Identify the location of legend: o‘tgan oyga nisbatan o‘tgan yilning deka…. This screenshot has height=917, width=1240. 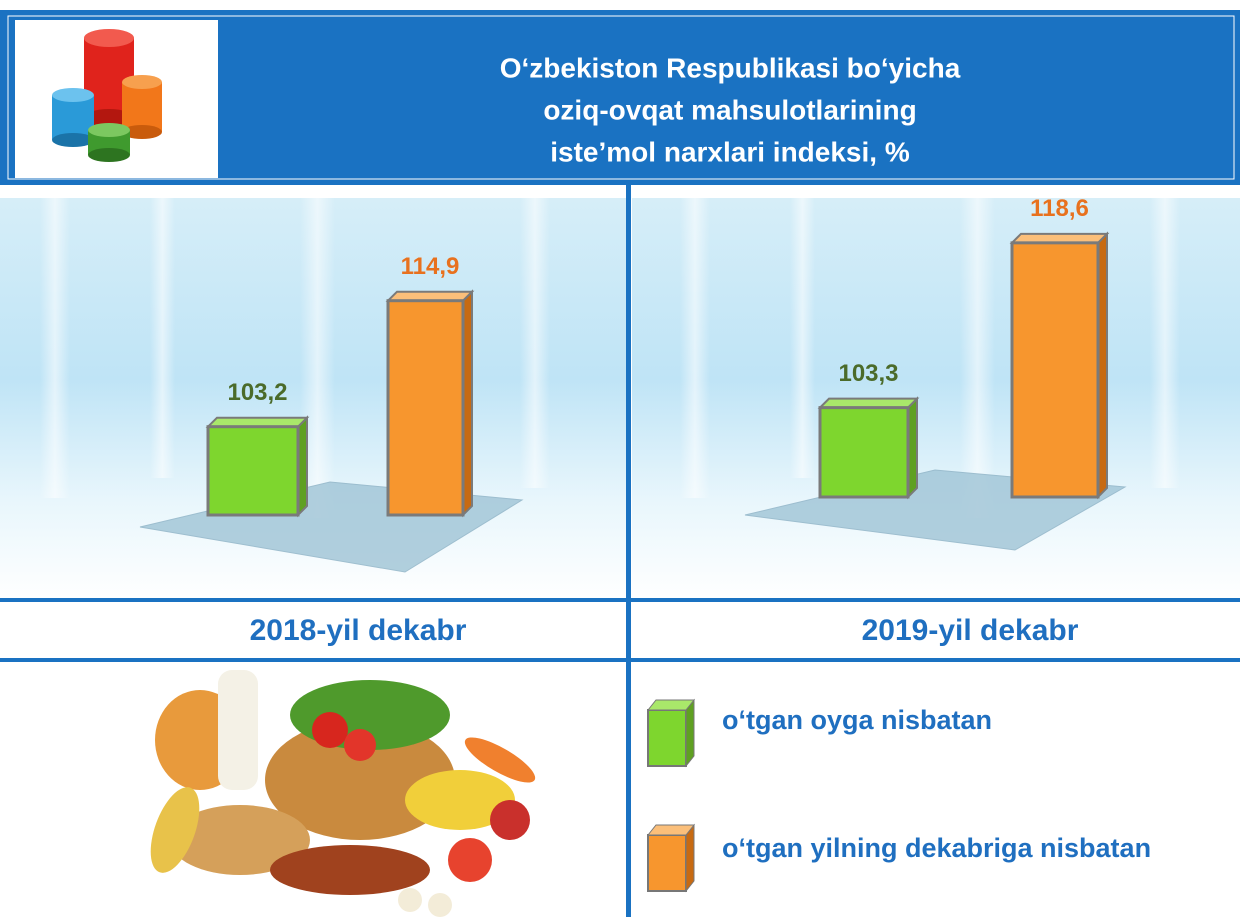
(898, 795).